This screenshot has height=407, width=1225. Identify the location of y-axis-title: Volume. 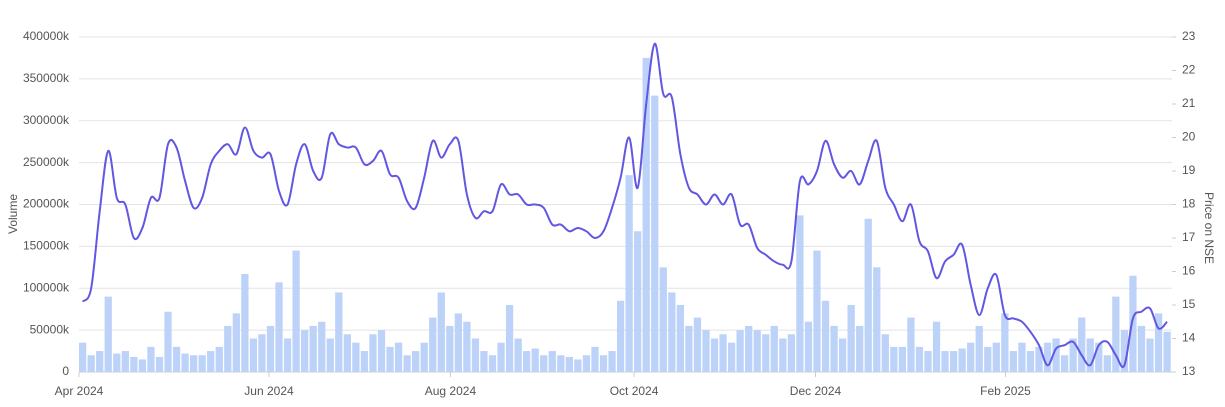
(13, 214).